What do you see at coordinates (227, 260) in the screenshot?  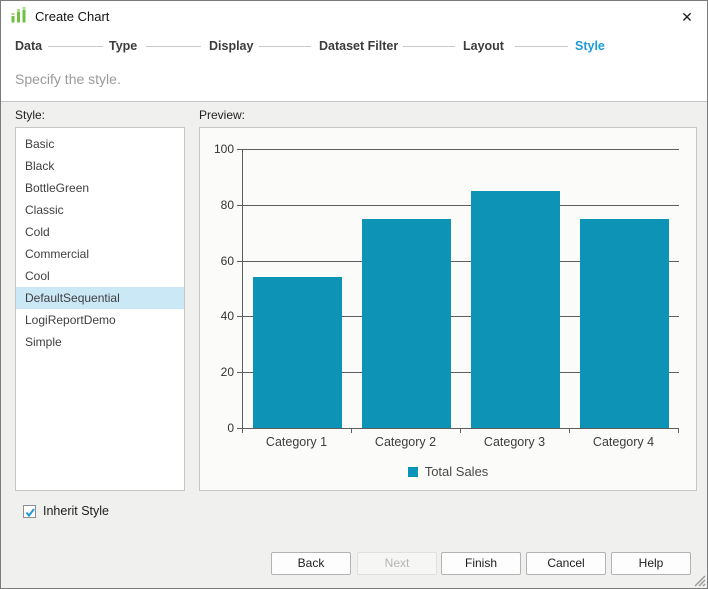 I see `y-tick-label: 60` at bounding box center [227, 260].